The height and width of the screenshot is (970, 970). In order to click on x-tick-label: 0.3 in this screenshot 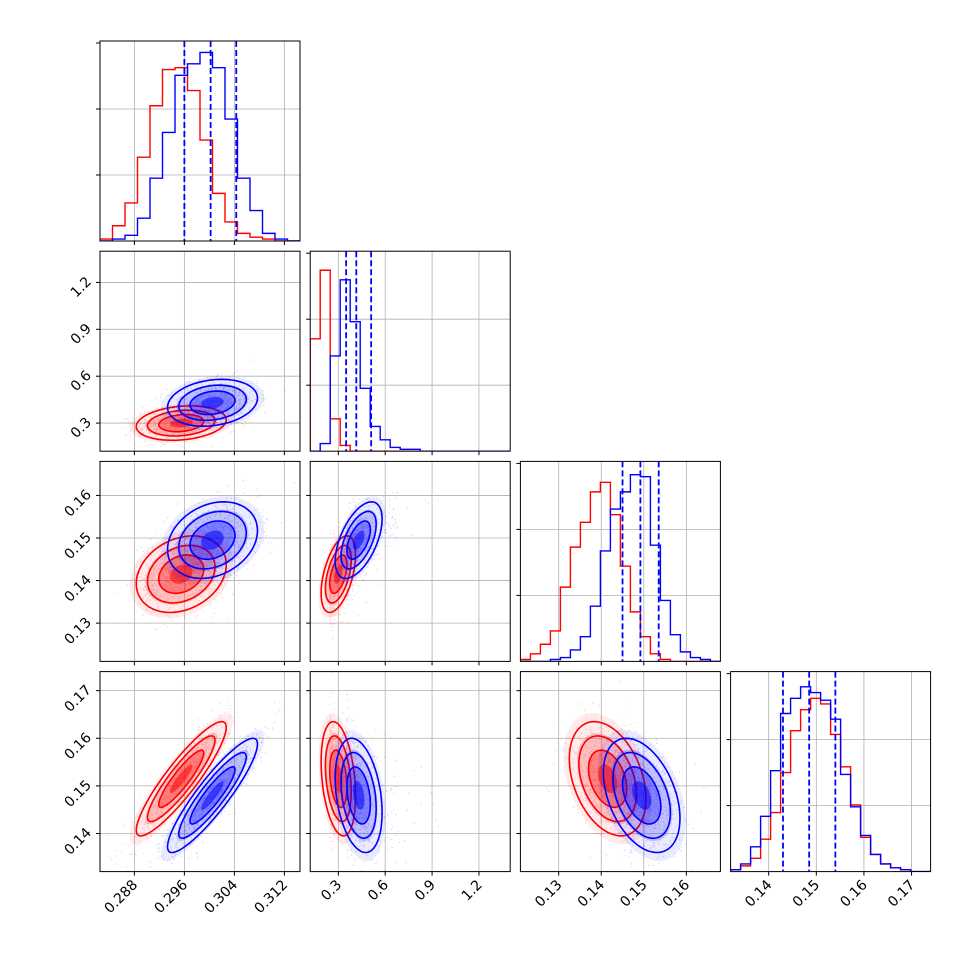, I will do `click(331, 890)`.